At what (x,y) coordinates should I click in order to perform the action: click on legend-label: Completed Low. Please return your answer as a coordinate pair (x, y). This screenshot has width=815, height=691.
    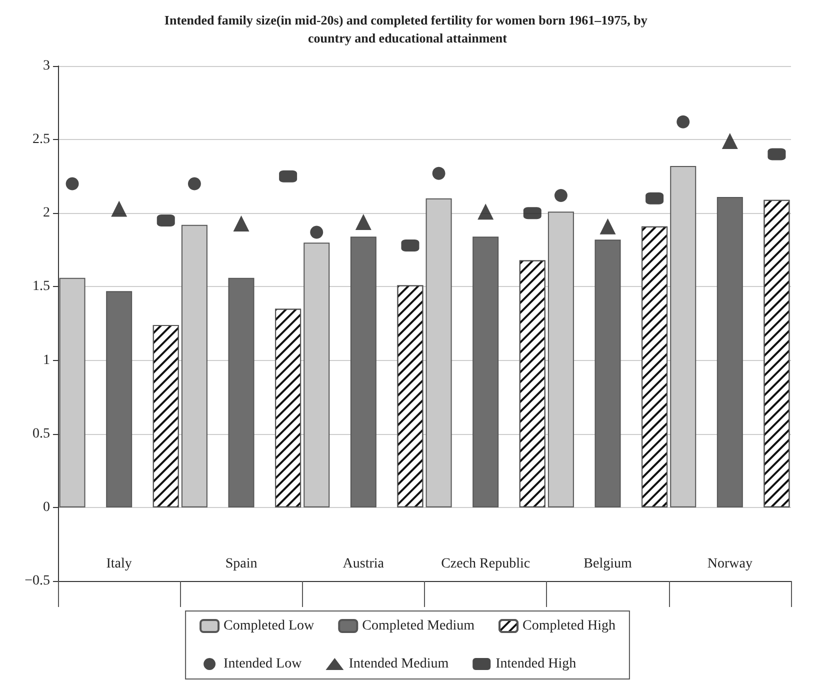
    Looking at the image, I should click on (270, 626).